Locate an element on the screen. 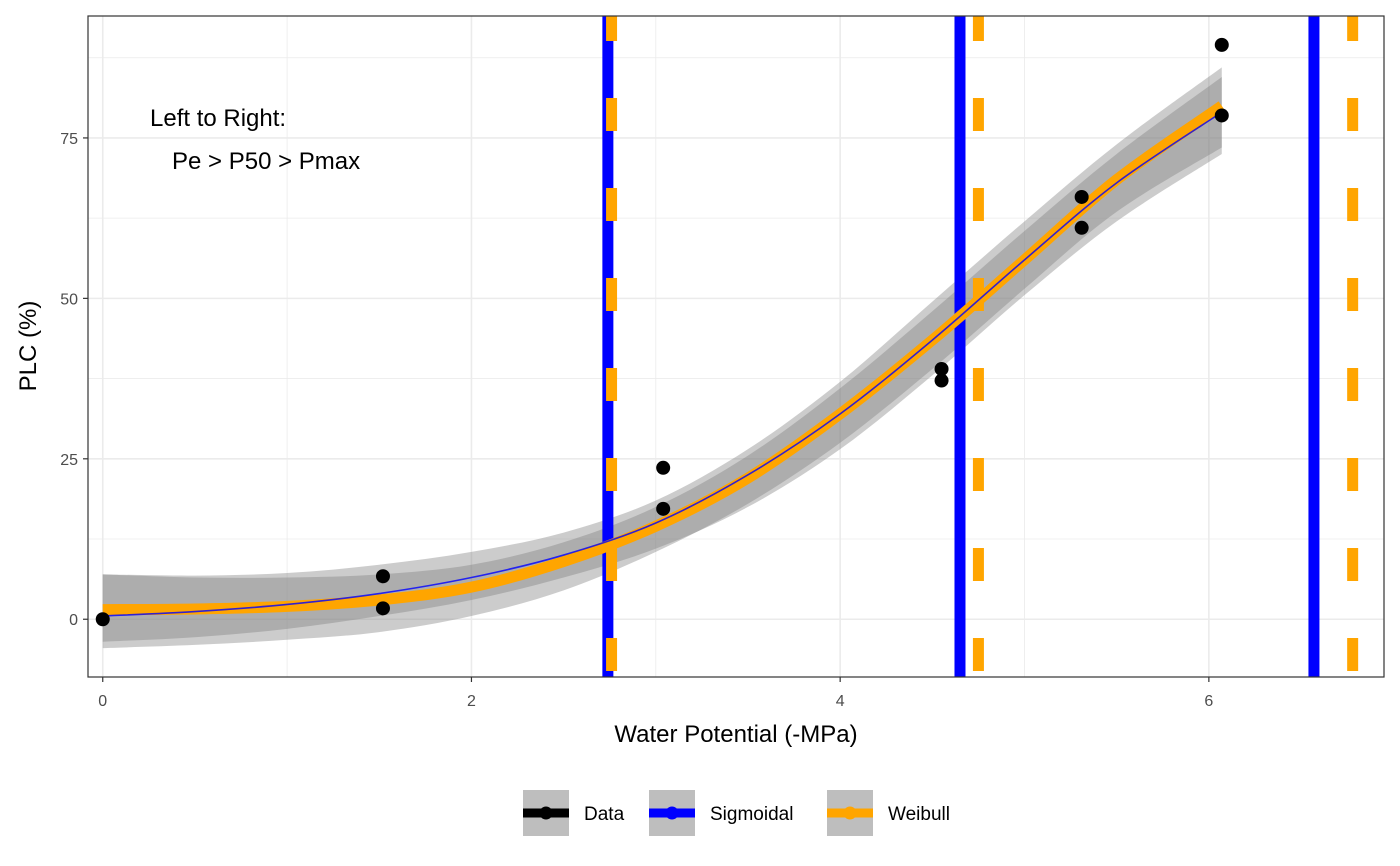 The image size is (1400, 866). legend-key-weibull-point is located at coordinates (850, 813).